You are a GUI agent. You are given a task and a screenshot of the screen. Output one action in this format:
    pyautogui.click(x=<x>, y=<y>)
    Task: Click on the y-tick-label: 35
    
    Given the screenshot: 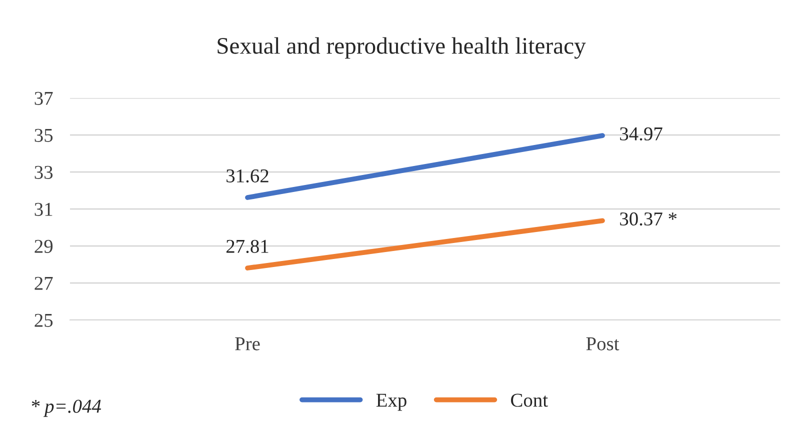 What is the action you would take?
    pyautogui.click(x=43, y=135)
    